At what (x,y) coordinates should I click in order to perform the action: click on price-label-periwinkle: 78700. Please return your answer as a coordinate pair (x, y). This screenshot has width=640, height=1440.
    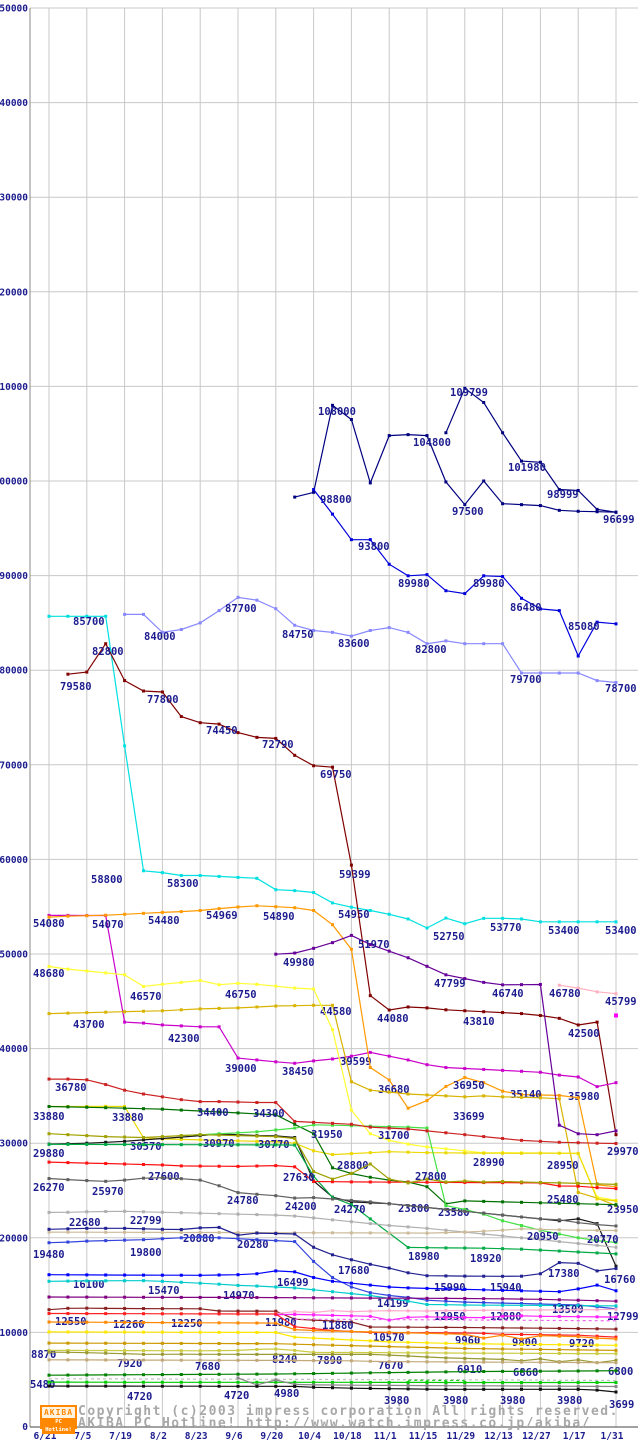
    Looking at the image, I should click on (621, 689).